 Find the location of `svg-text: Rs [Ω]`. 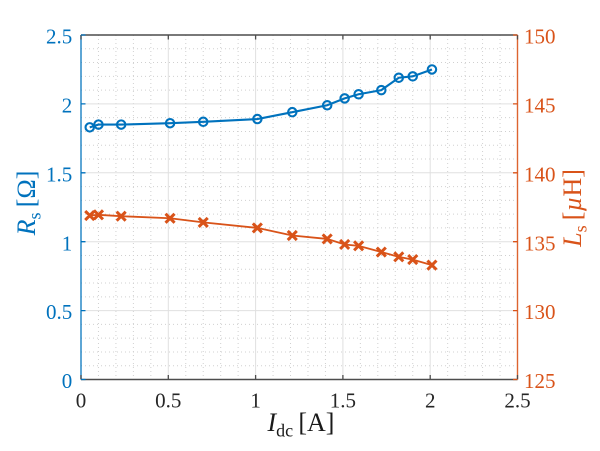

svg-text: Rs [Ω] is located at coordinates (28, 204).